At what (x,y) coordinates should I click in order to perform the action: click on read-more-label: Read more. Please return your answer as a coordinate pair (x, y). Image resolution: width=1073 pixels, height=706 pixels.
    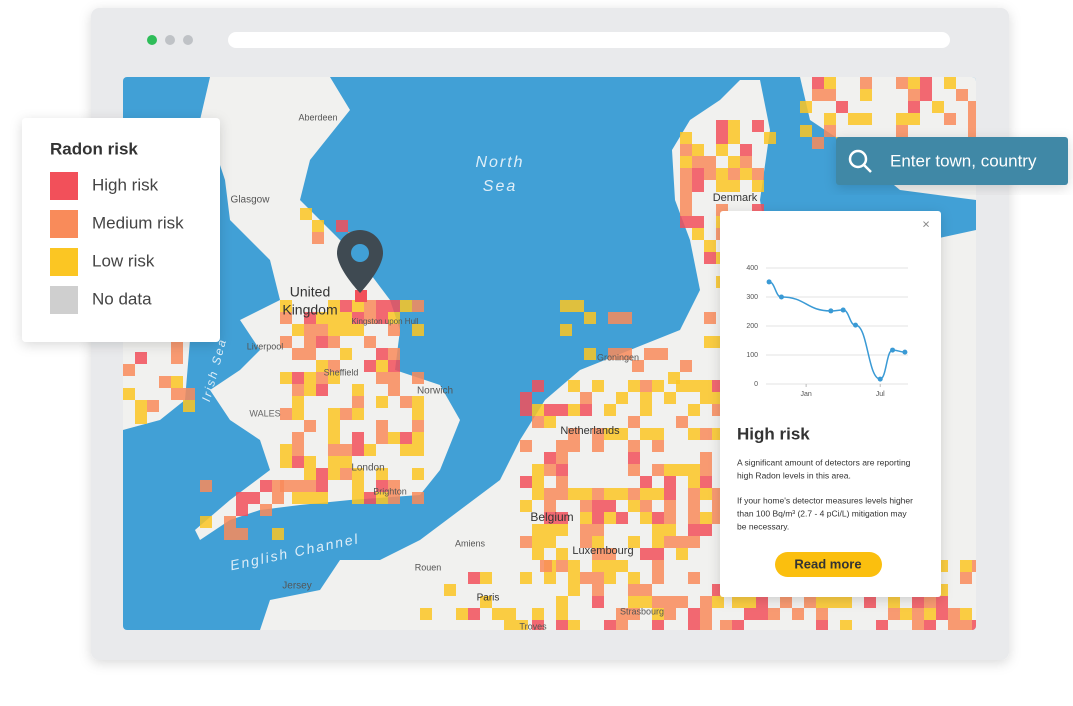
    Looking at the image, I should click on (827, 563).